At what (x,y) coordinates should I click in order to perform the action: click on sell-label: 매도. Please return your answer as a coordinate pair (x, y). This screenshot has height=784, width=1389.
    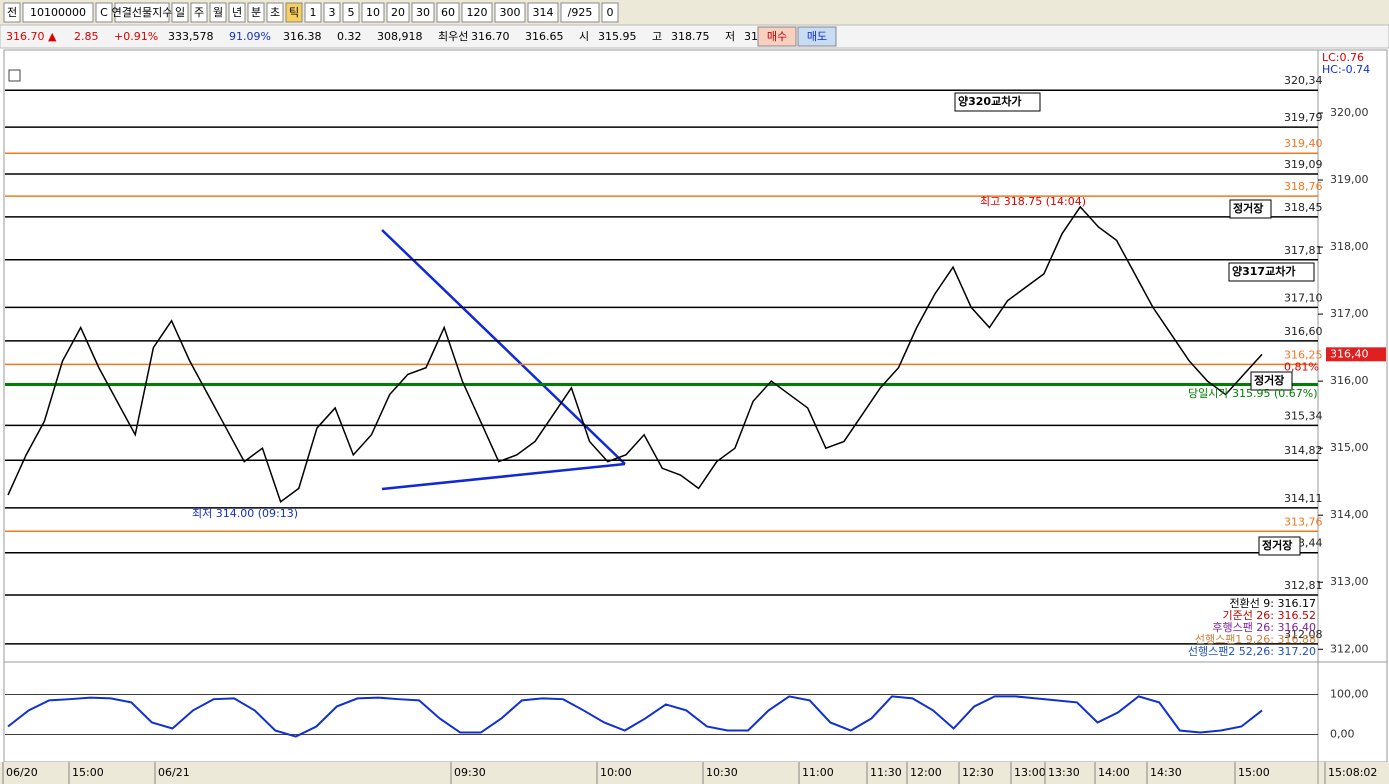
    Looking at the image, I should click on (817, 36).